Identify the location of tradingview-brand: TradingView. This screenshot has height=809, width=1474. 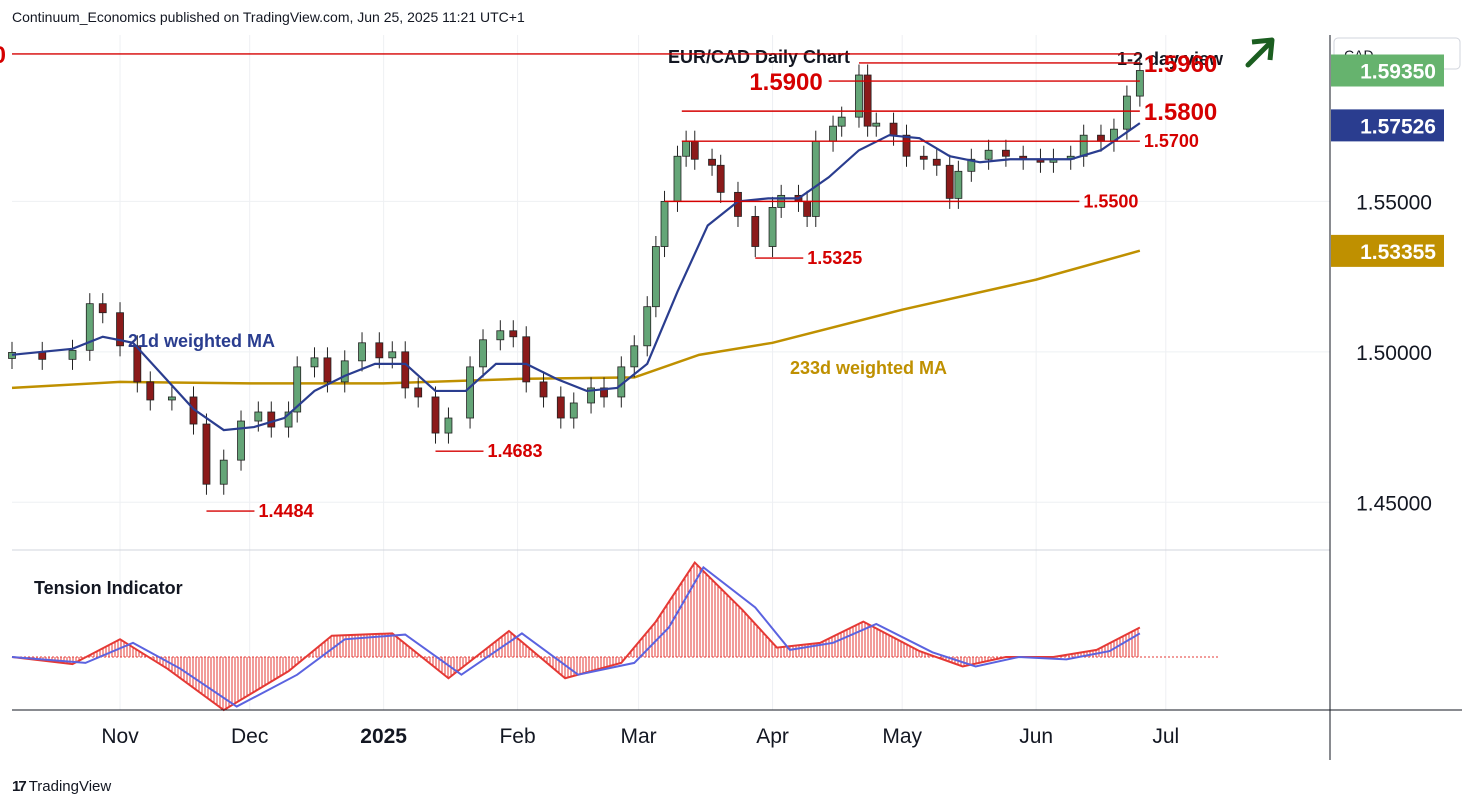
(70, 786).